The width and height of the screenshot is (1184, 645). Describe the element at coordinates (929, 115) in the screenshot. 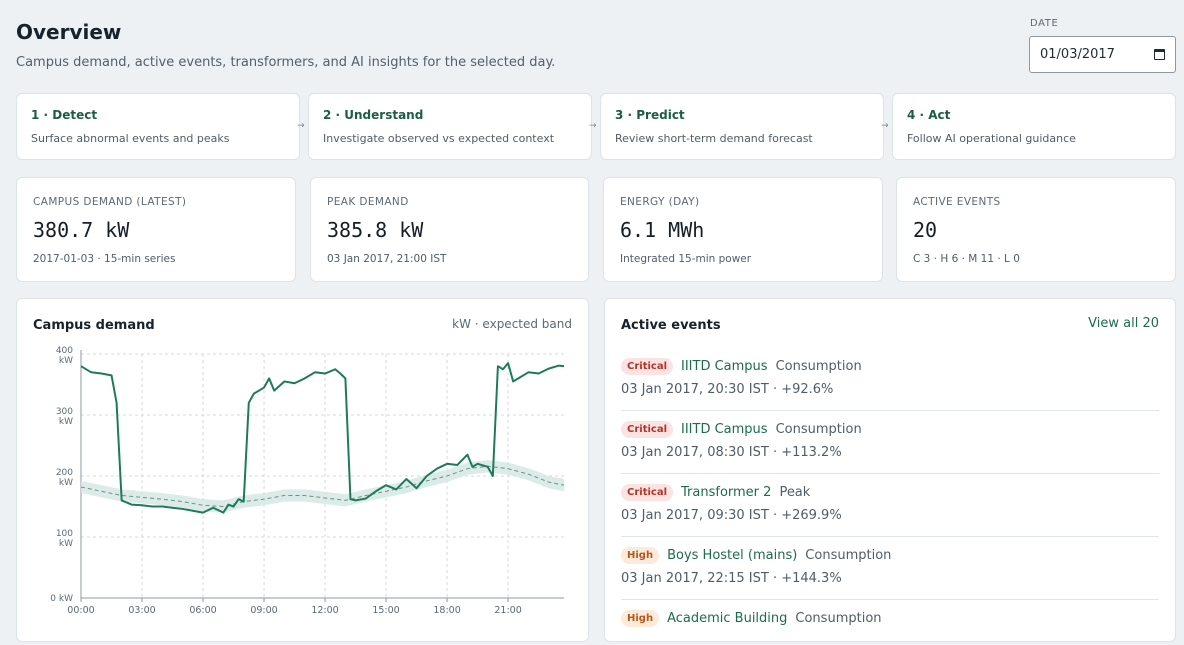

I see `step-title: 4 · Act` at that location.